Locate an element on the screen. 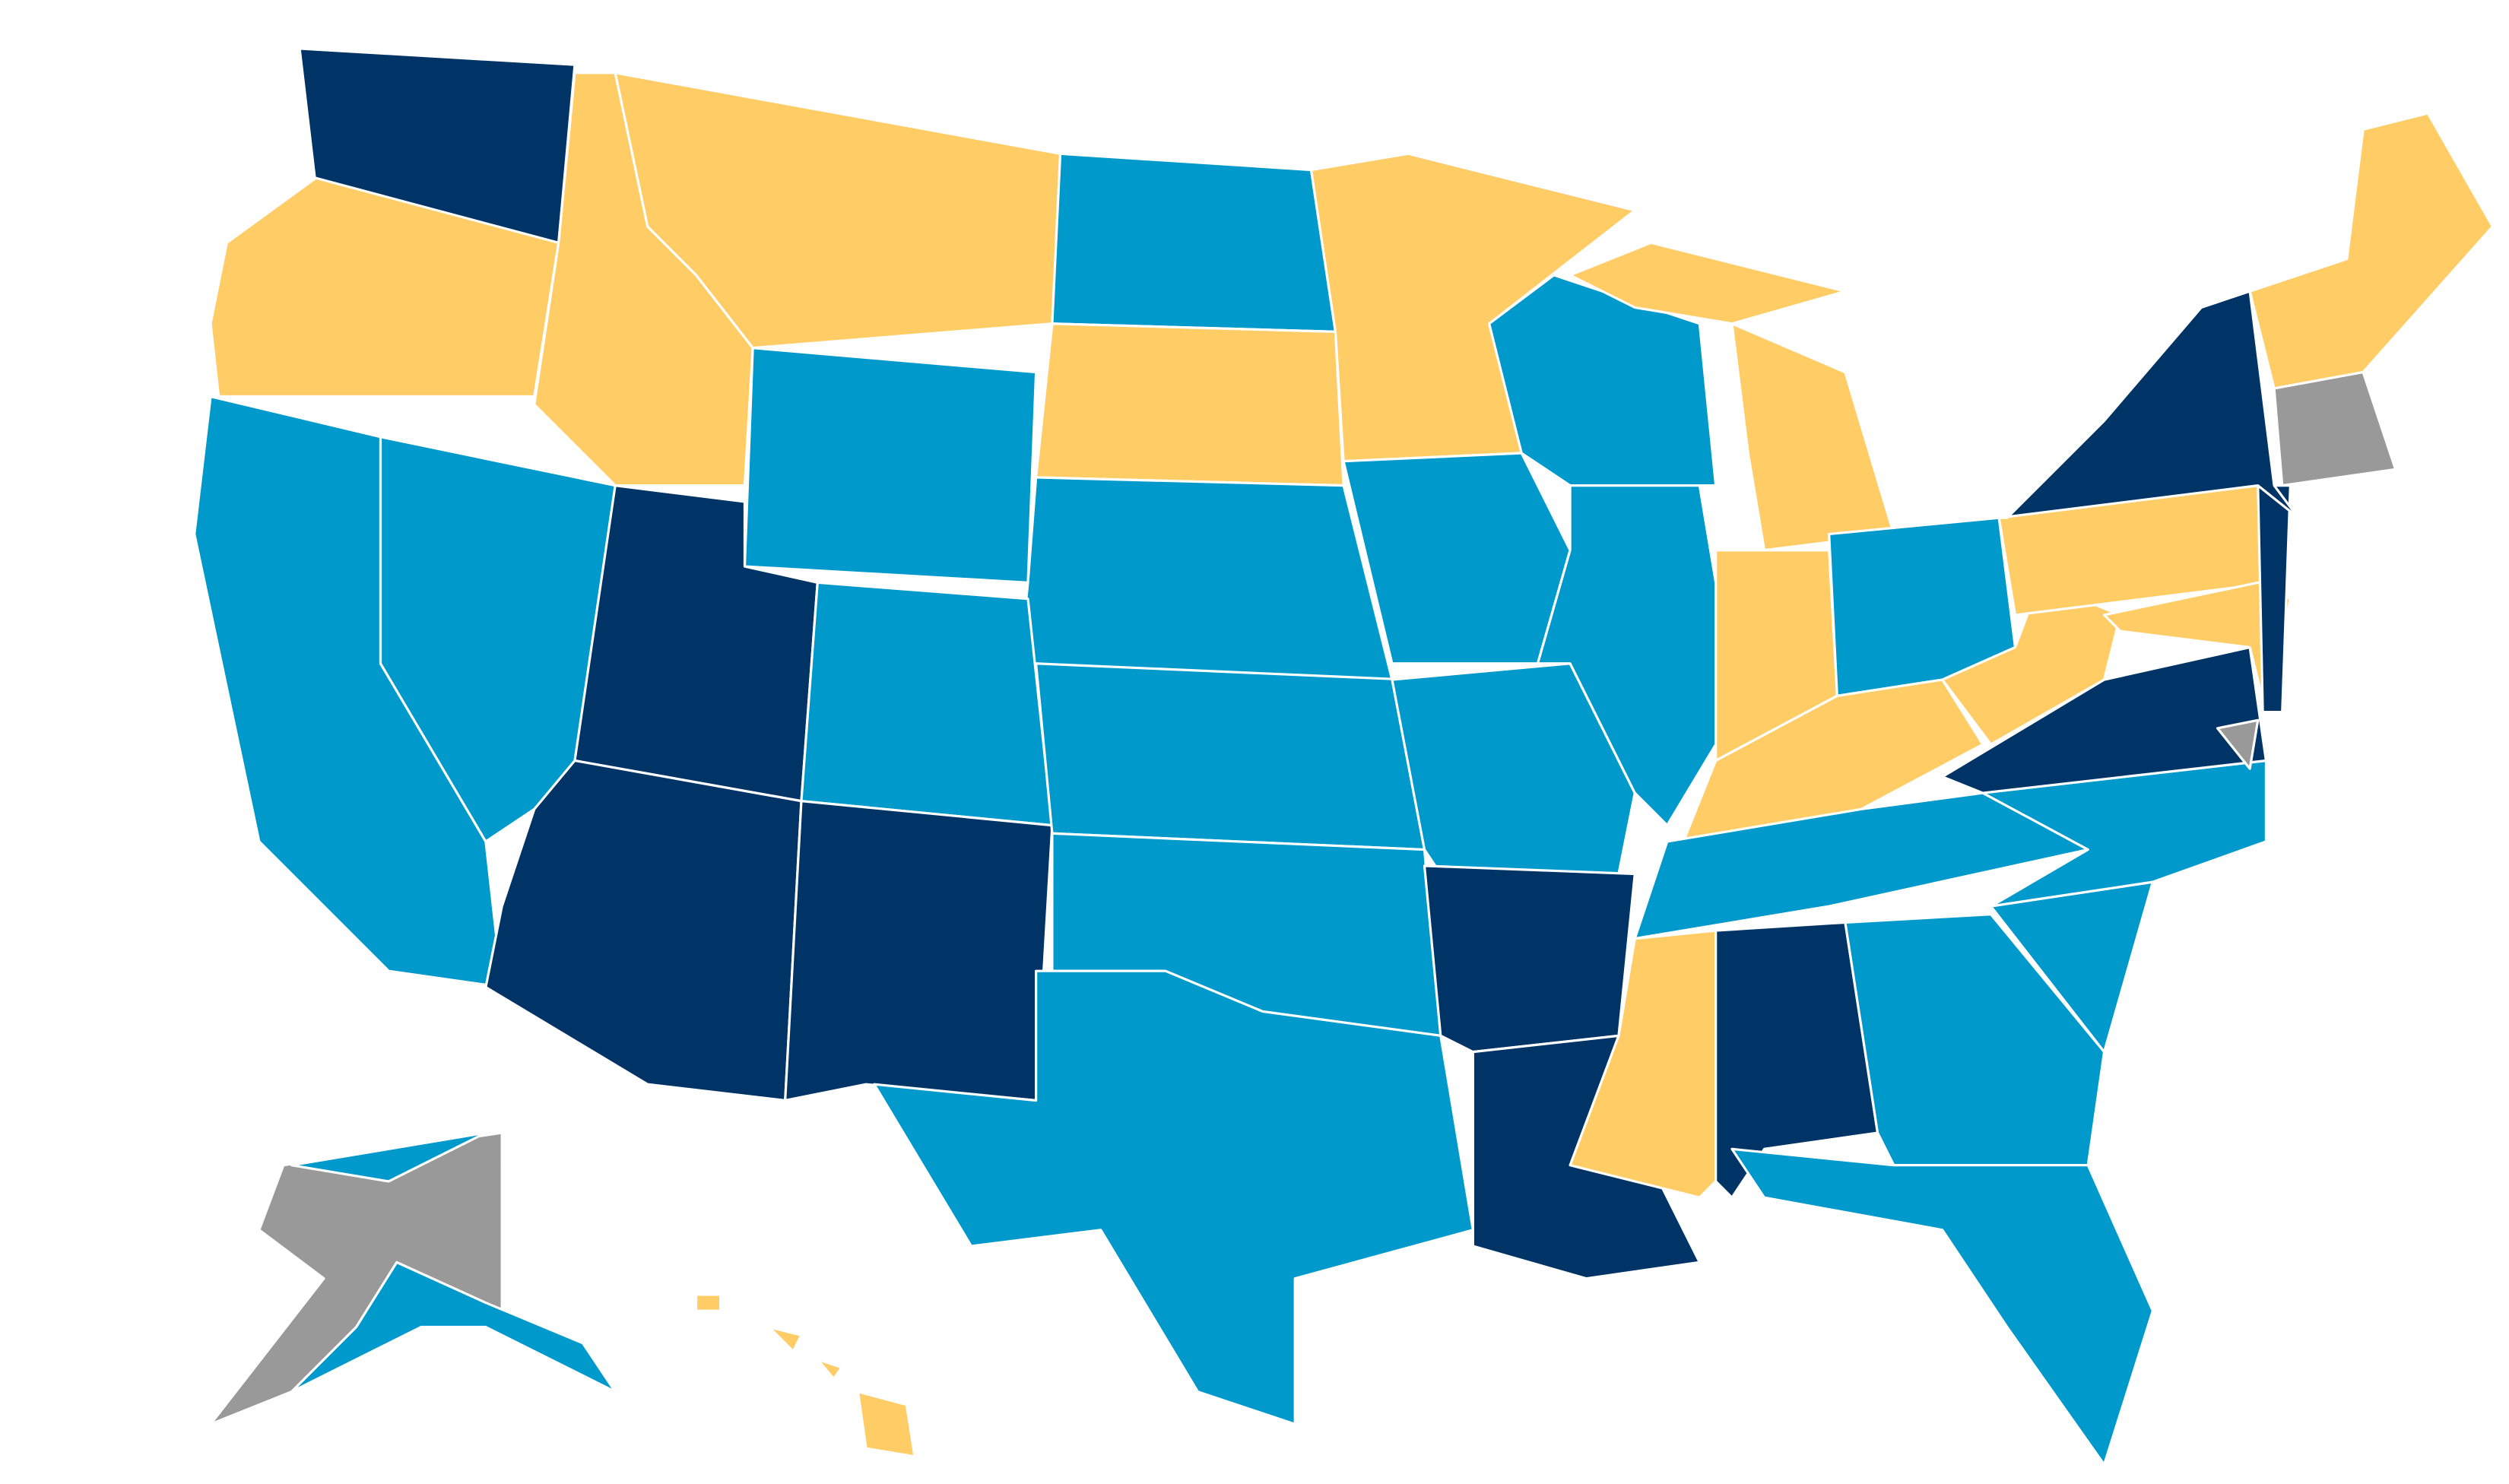 This screenshot has width=2509, height=1484. region-ks is located at coordinates (1230, 756).